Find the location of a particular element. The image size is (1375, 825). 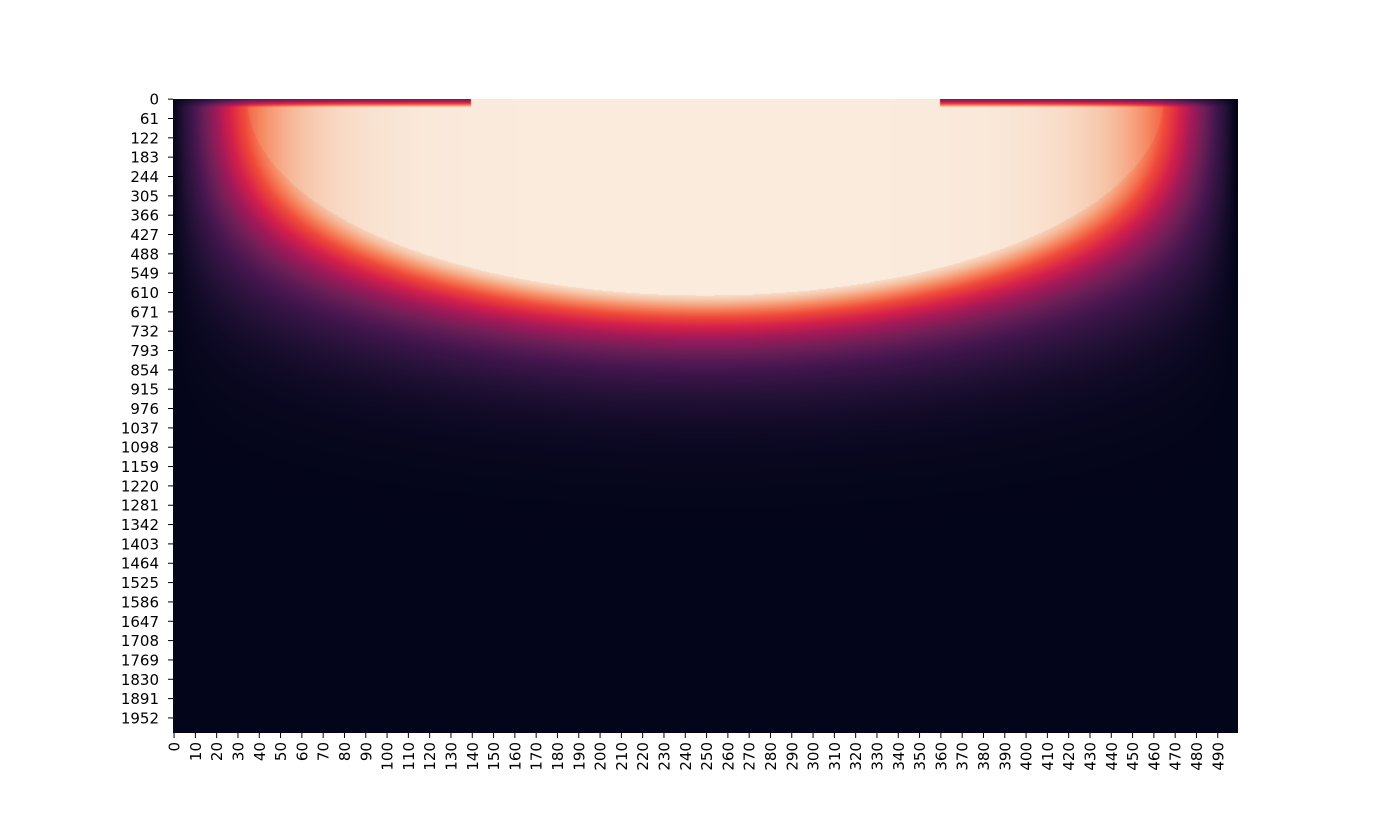

x-tick-label: 70 is located at coordinates (324, 751).